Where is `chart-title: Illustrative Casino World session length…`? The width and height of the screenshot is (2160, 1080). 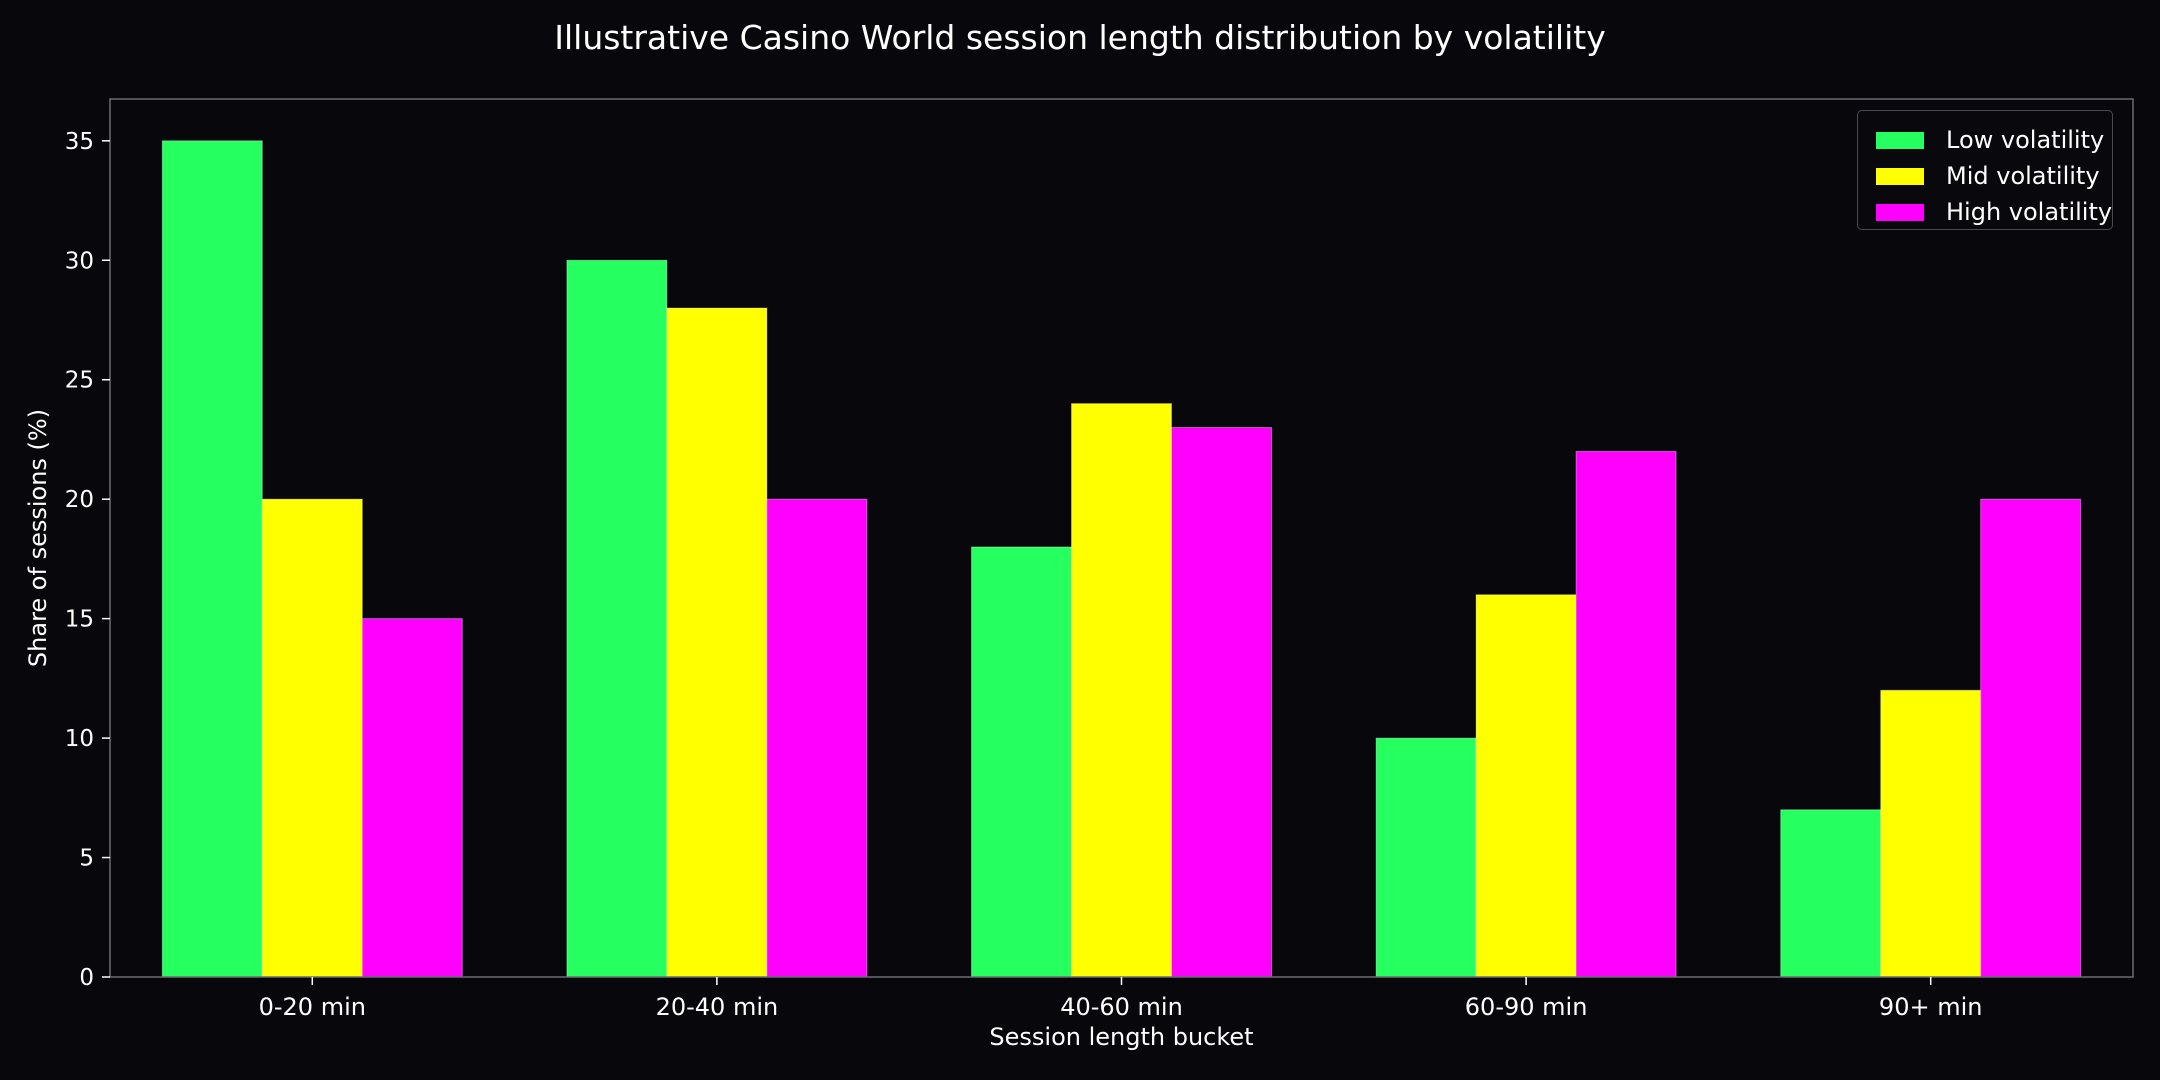
chart-title: Illustrative Casino World session length… is located at coordinates (1080, 37).